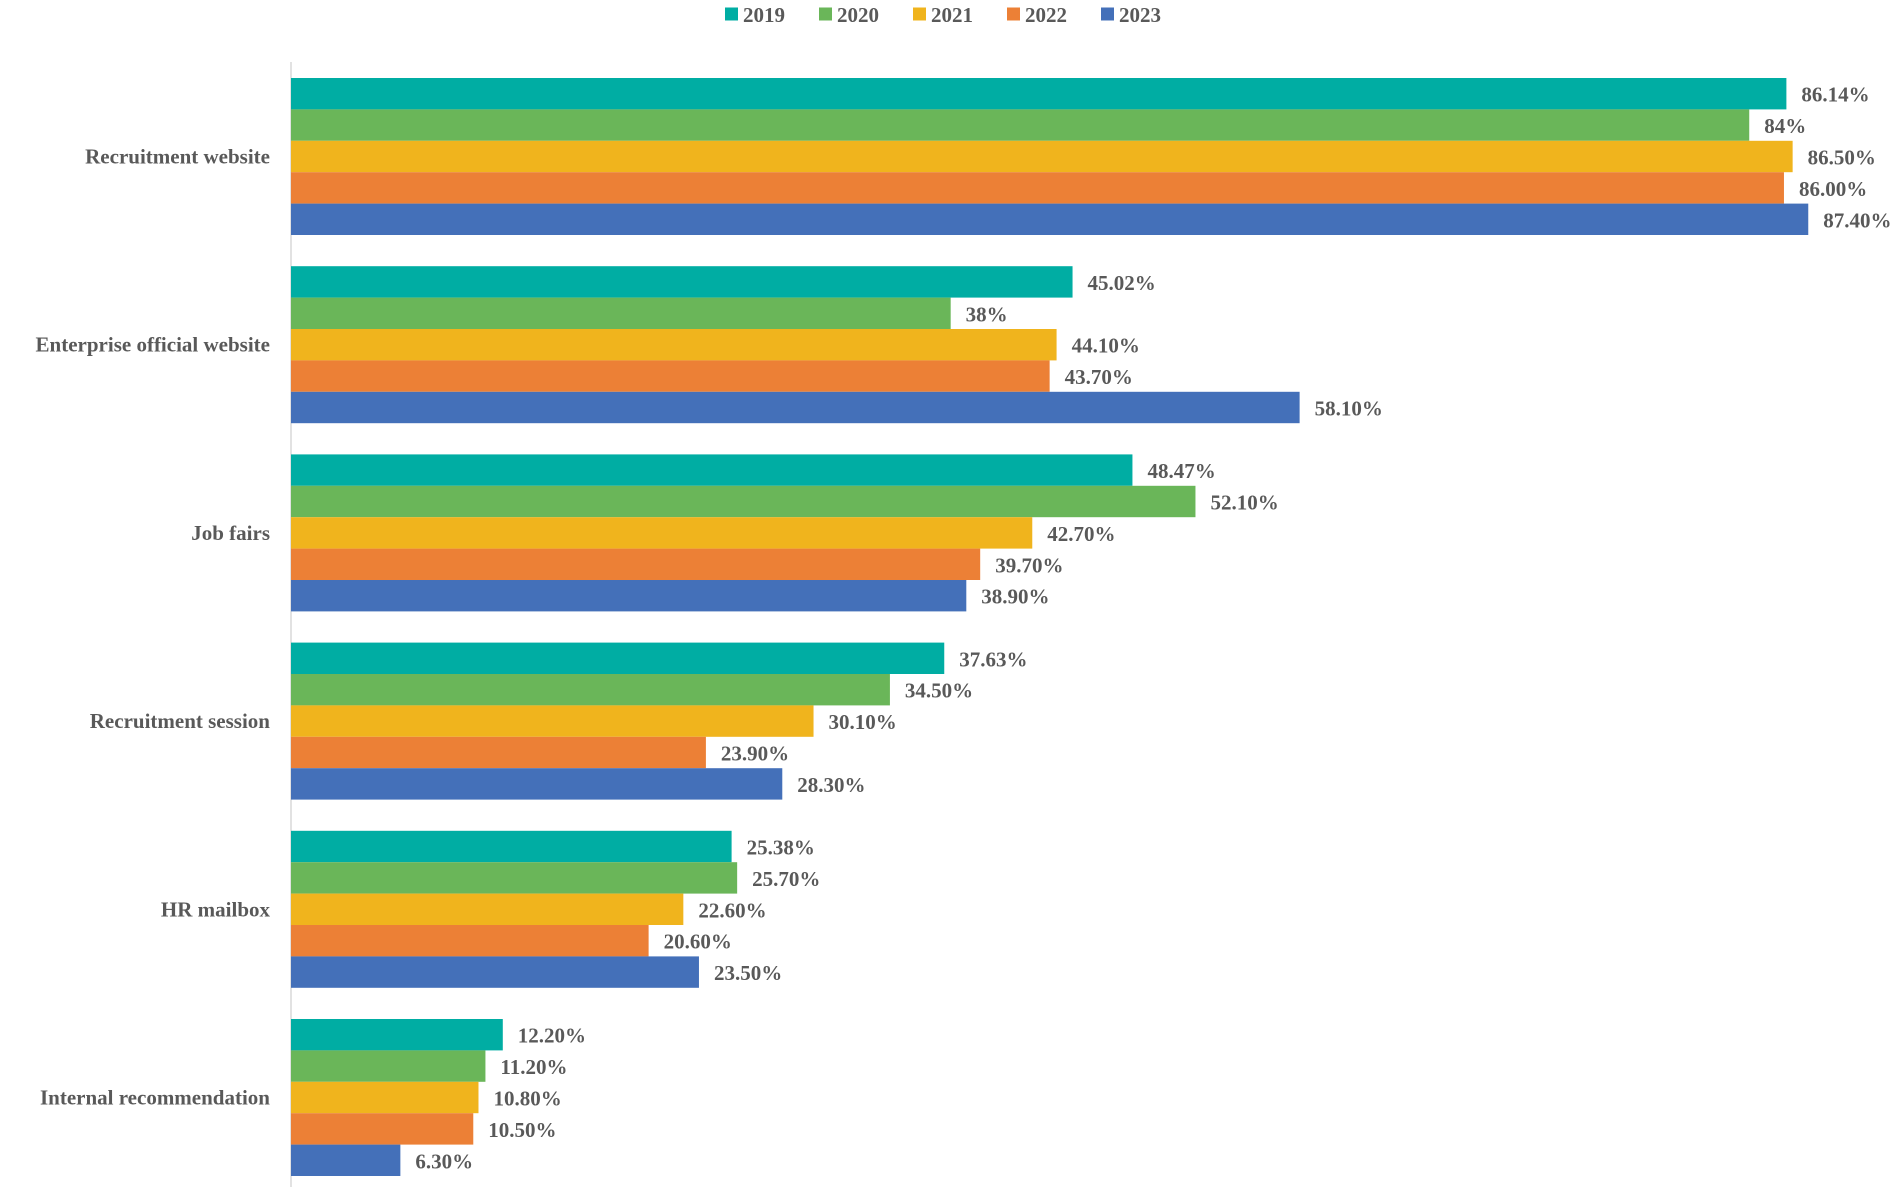  I want to click on data-label: 37.63%, so click(993, 659).